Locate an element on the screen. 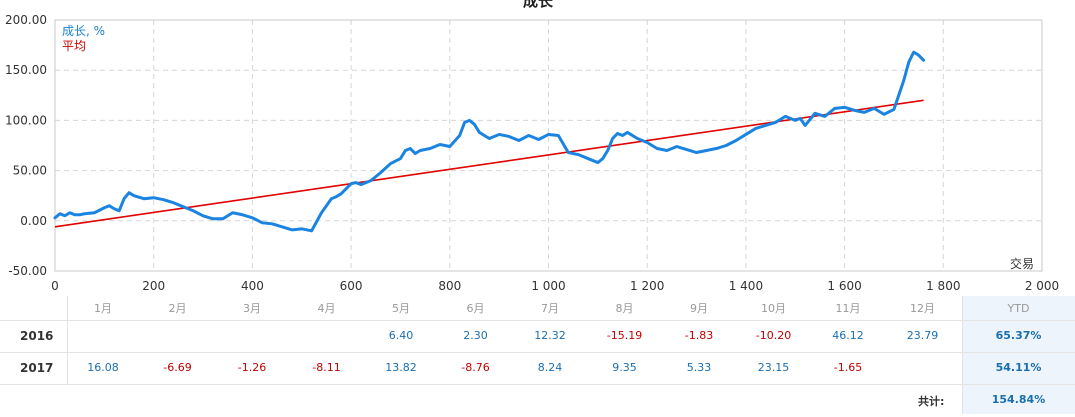  x-tick-label: 1 600 is located at coordinates (844, 286).